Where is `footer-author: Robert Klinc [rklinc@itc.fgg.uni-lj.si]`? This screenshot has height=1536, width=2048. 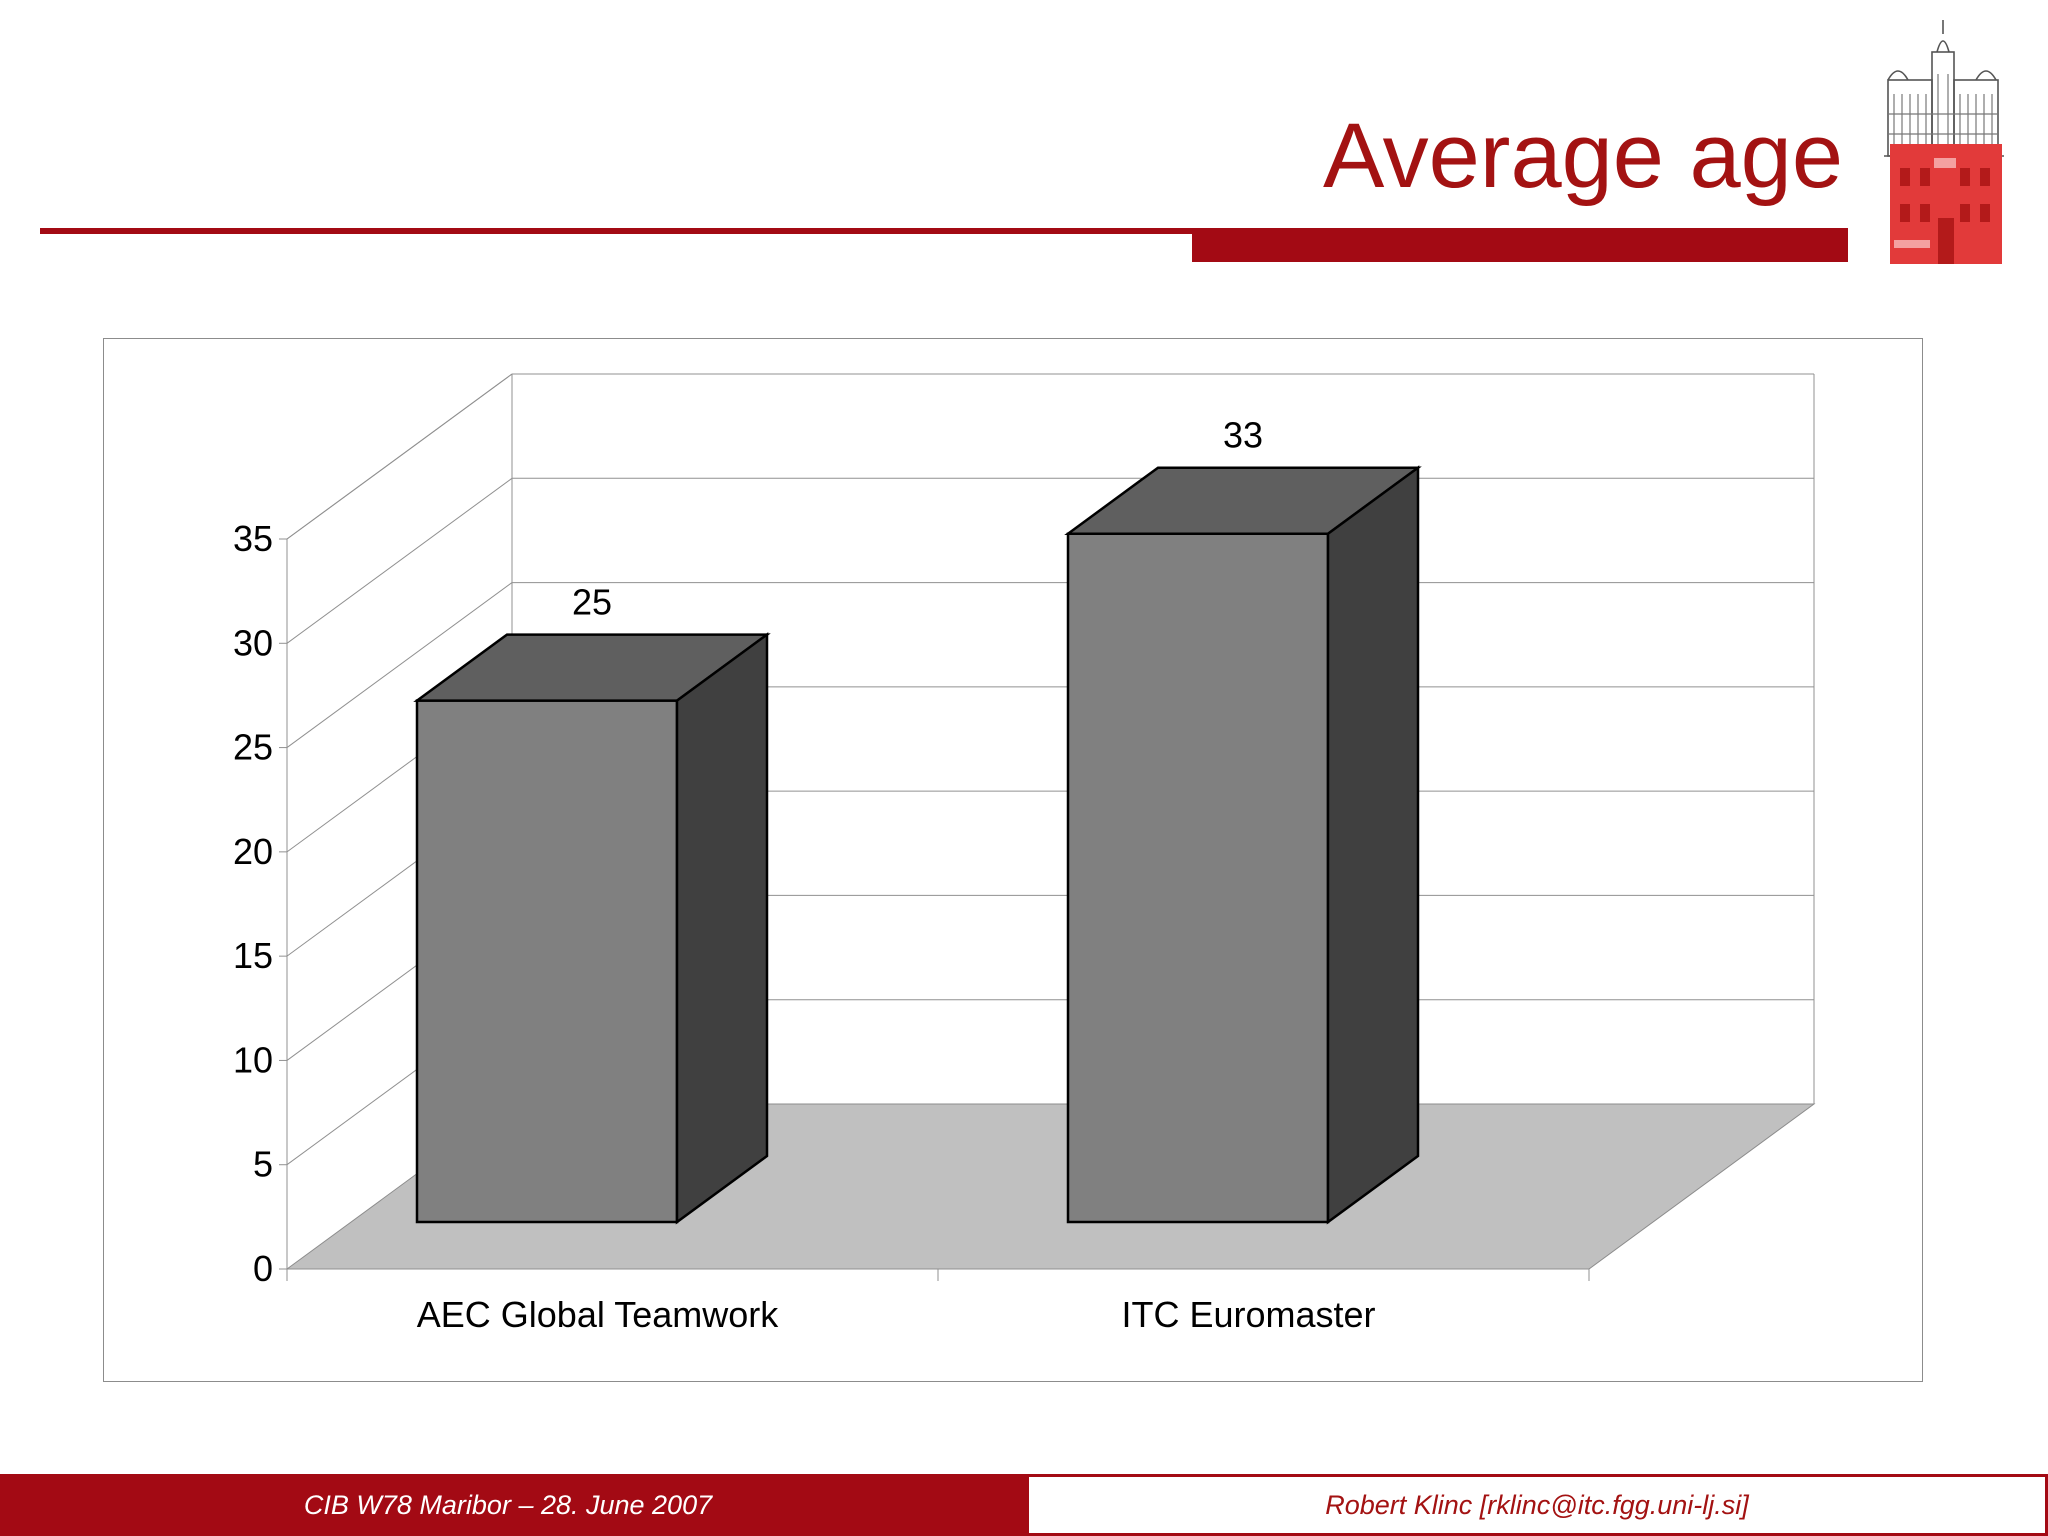 footer-author: Robert Klinc [rklinc@itc.fgg.uni-lj.si] is located at coordinates (1537, 1505).